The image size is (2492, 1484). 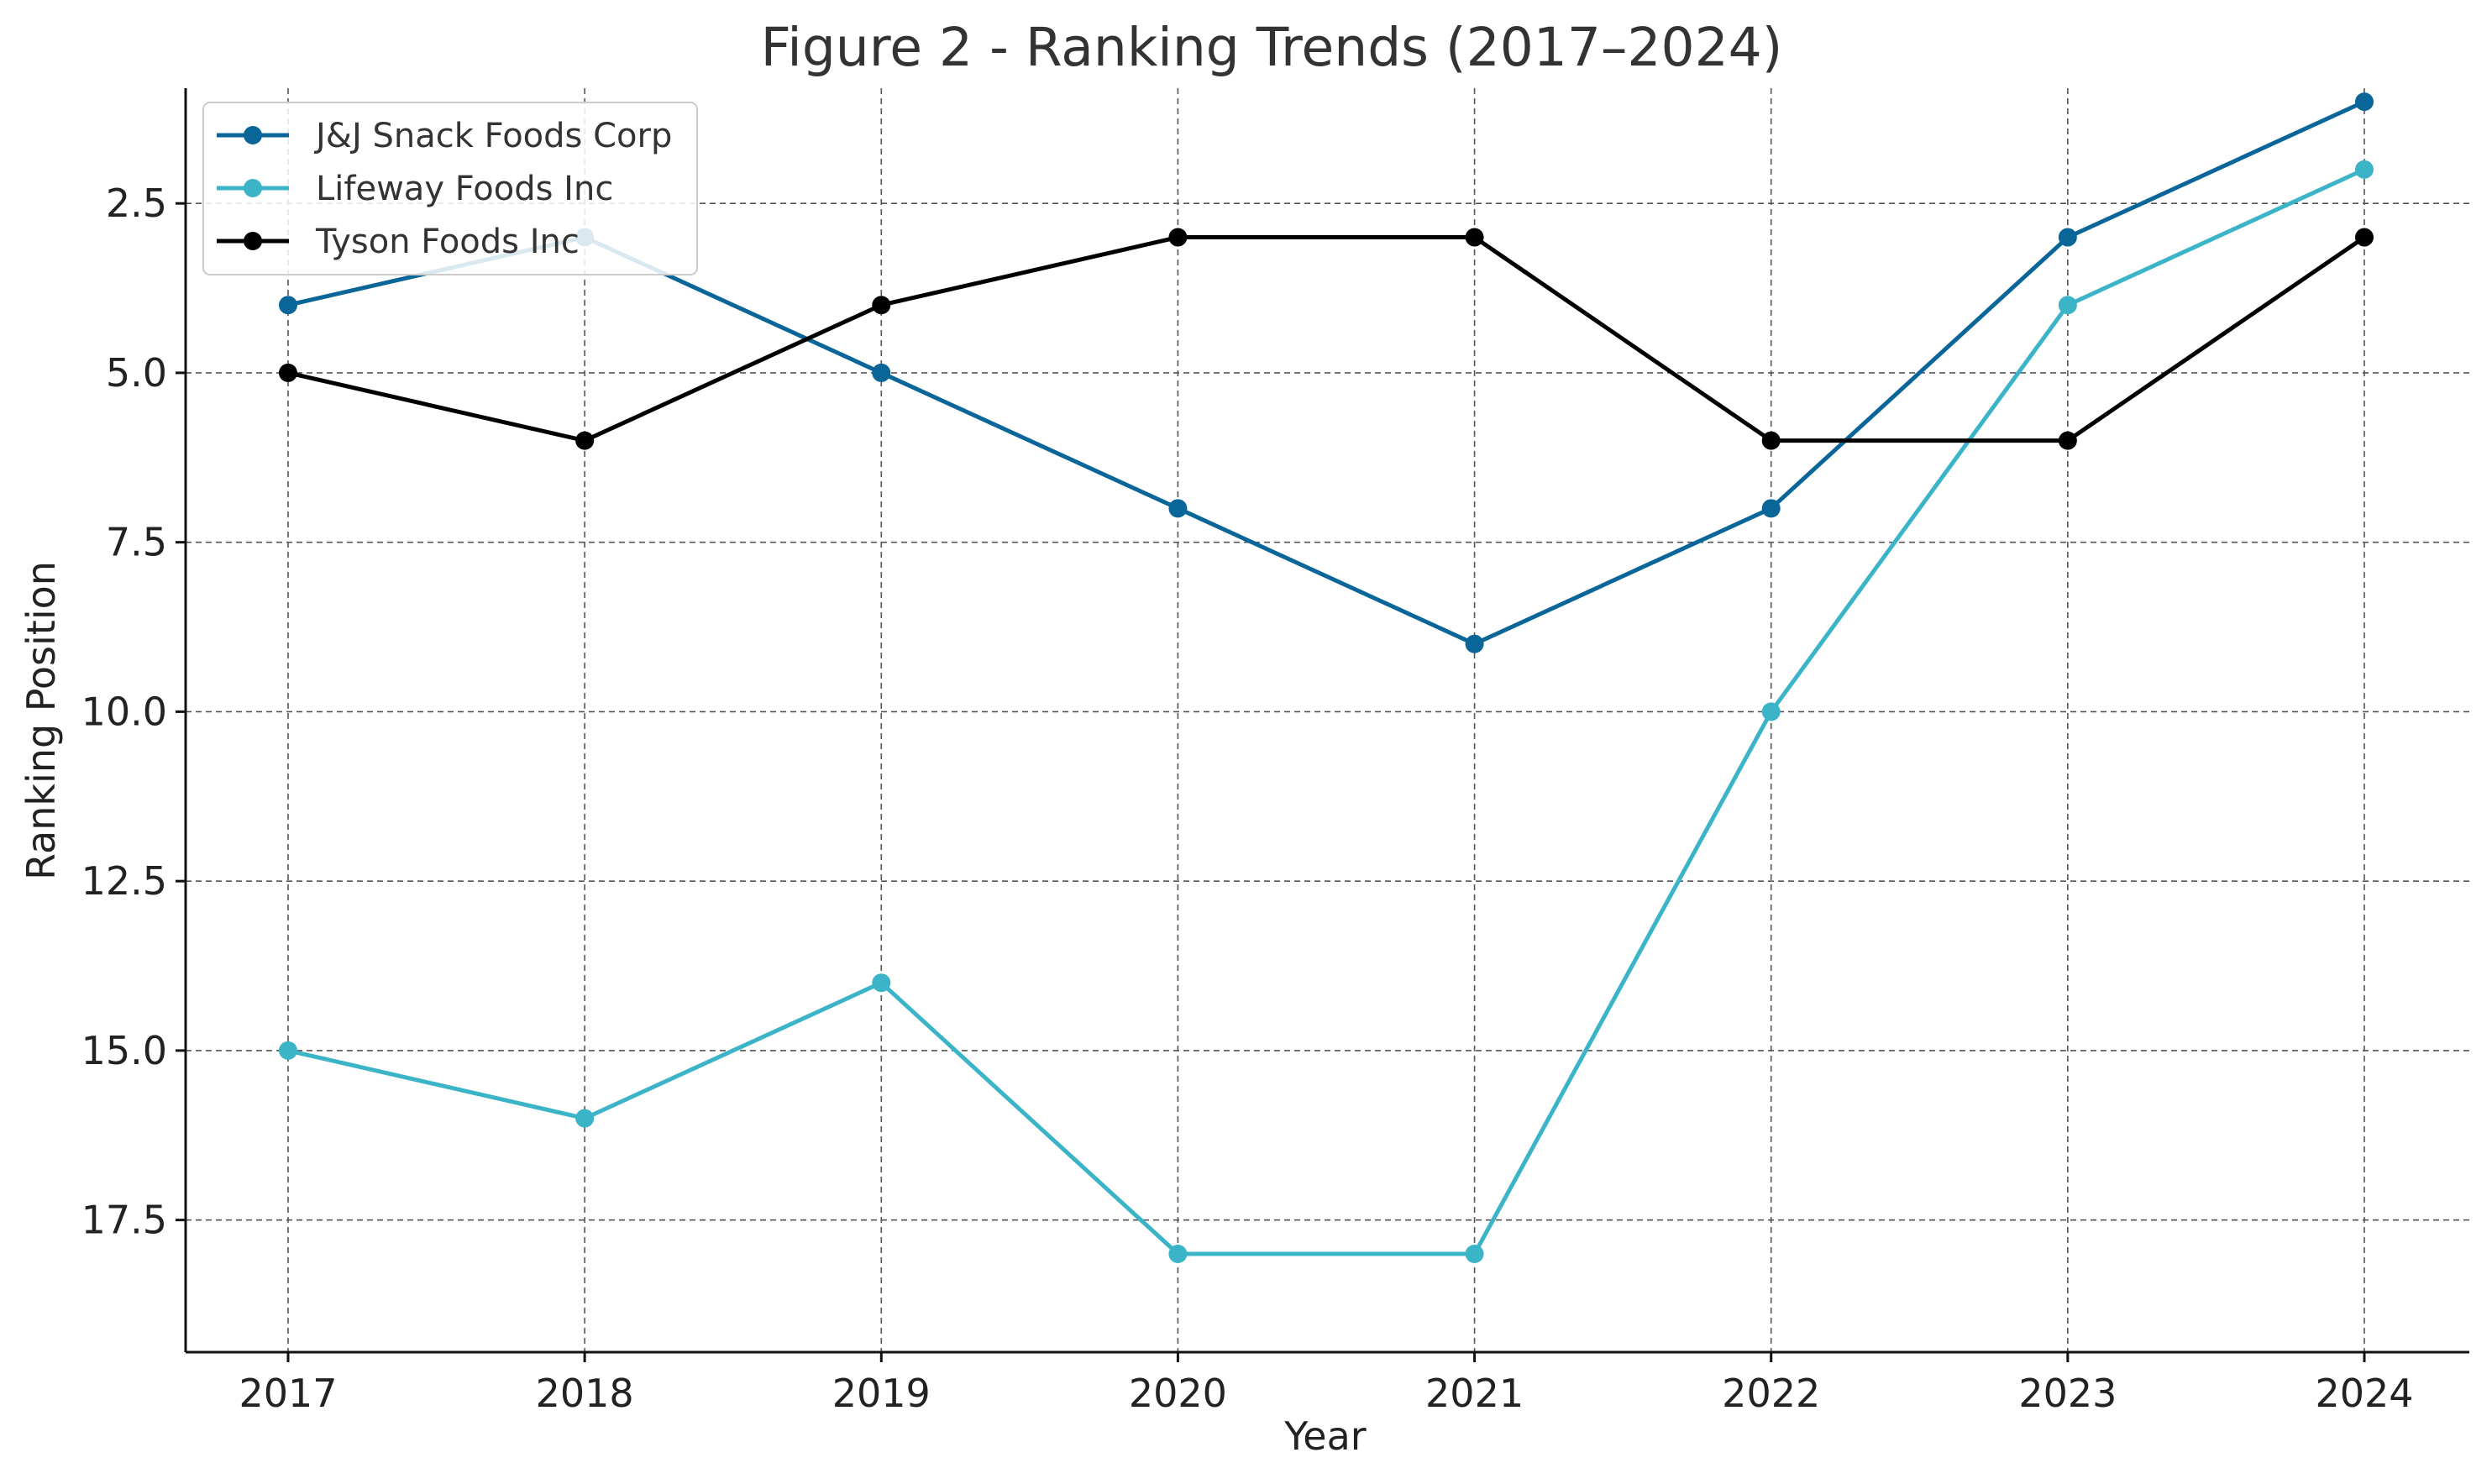 What do you see at coordinates (448, 242) in the screenshot?
I see `legend-entry: Tyson Foods Inc` at bounding box center [448, 242].